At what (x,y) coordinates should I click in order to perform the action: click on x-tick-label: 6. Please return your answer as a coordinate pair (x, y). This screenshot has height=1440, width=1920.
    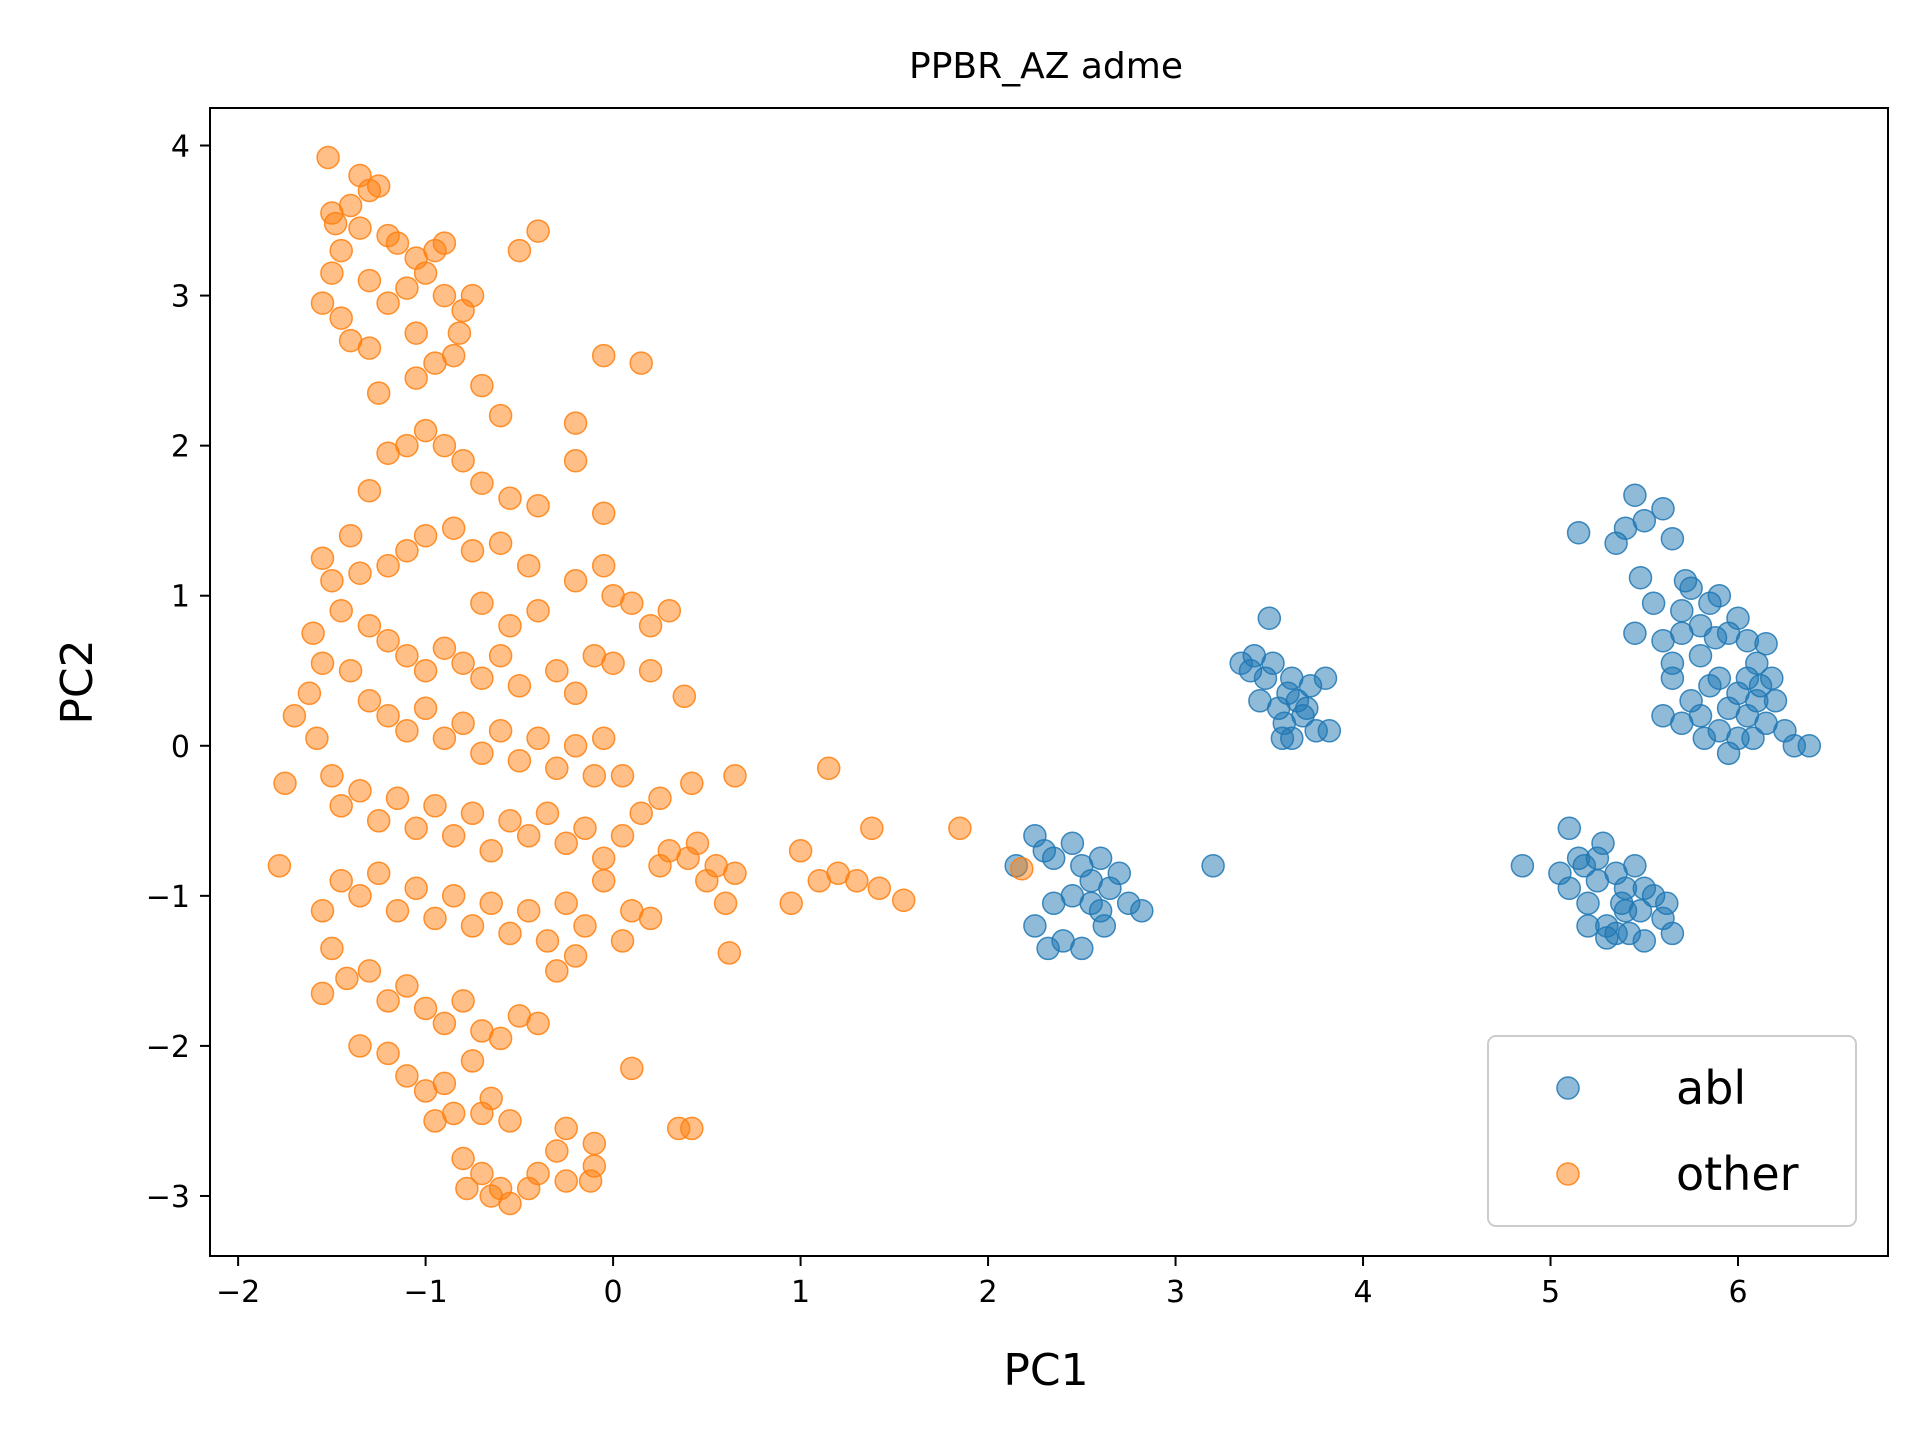
    Looking at the image, I should click on (1737, 1292).